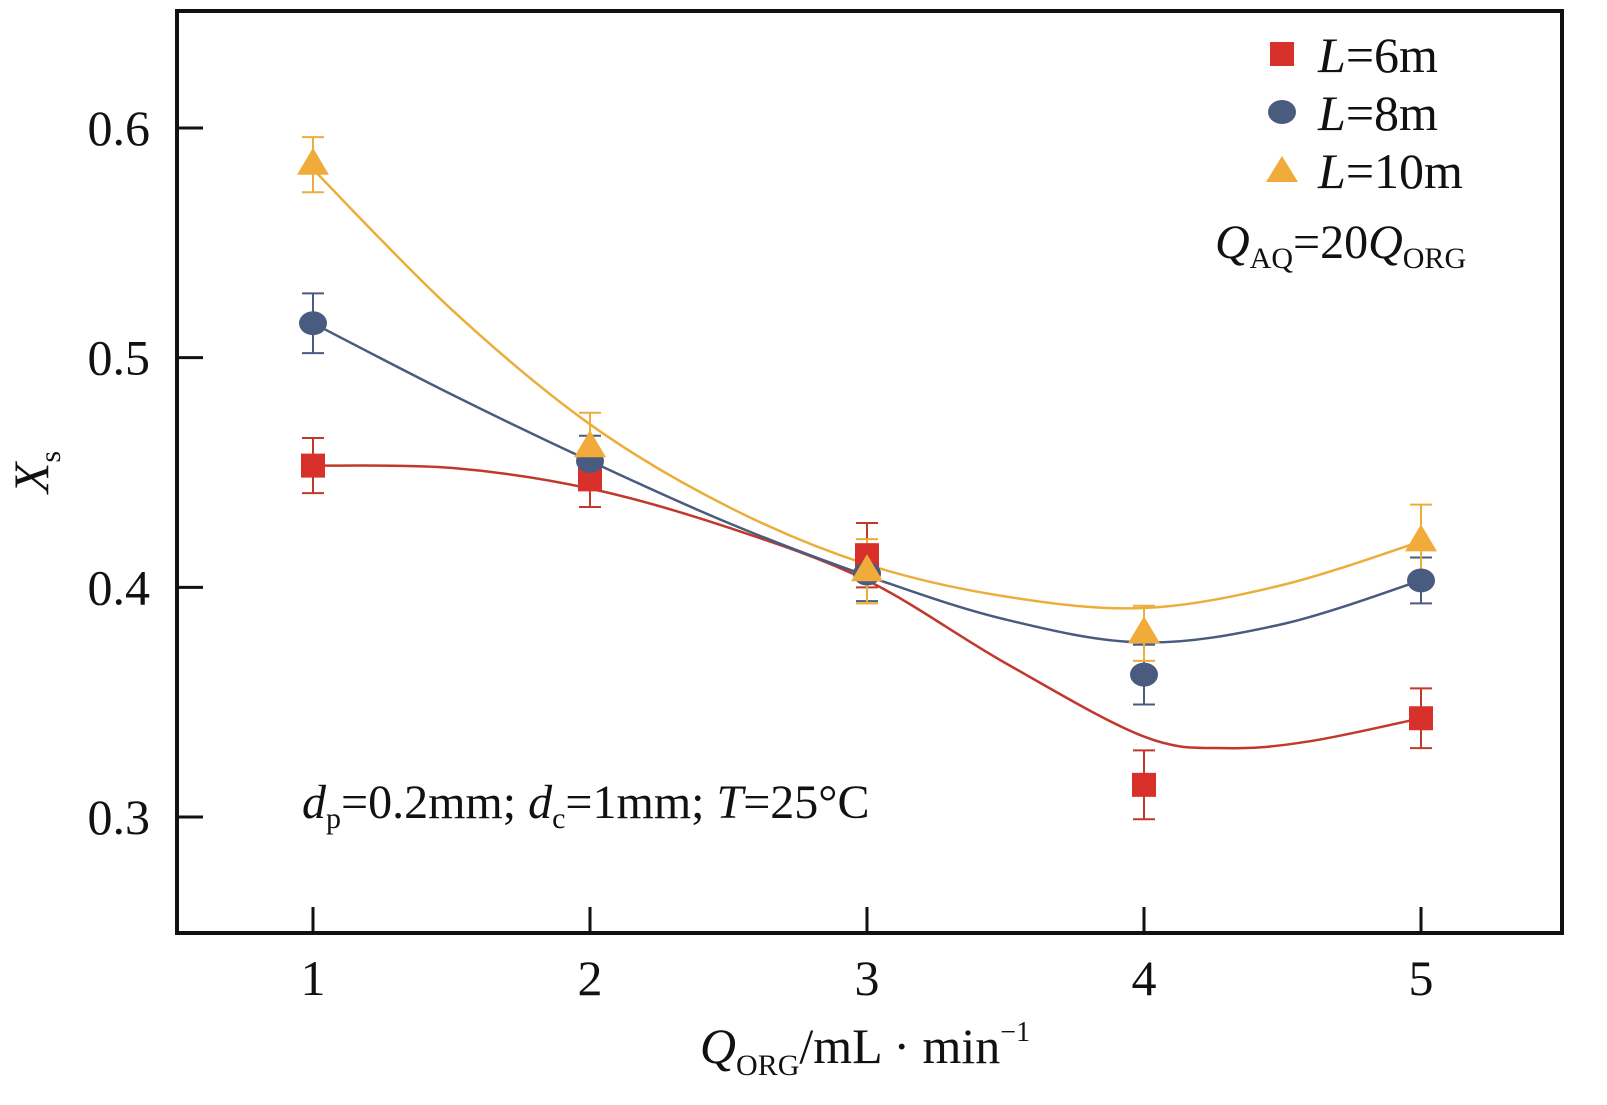  Describe the element at coordinates (865, 1049) in the screenshot. I see `x-axis-title: QORG/mL · min−1` at that location.